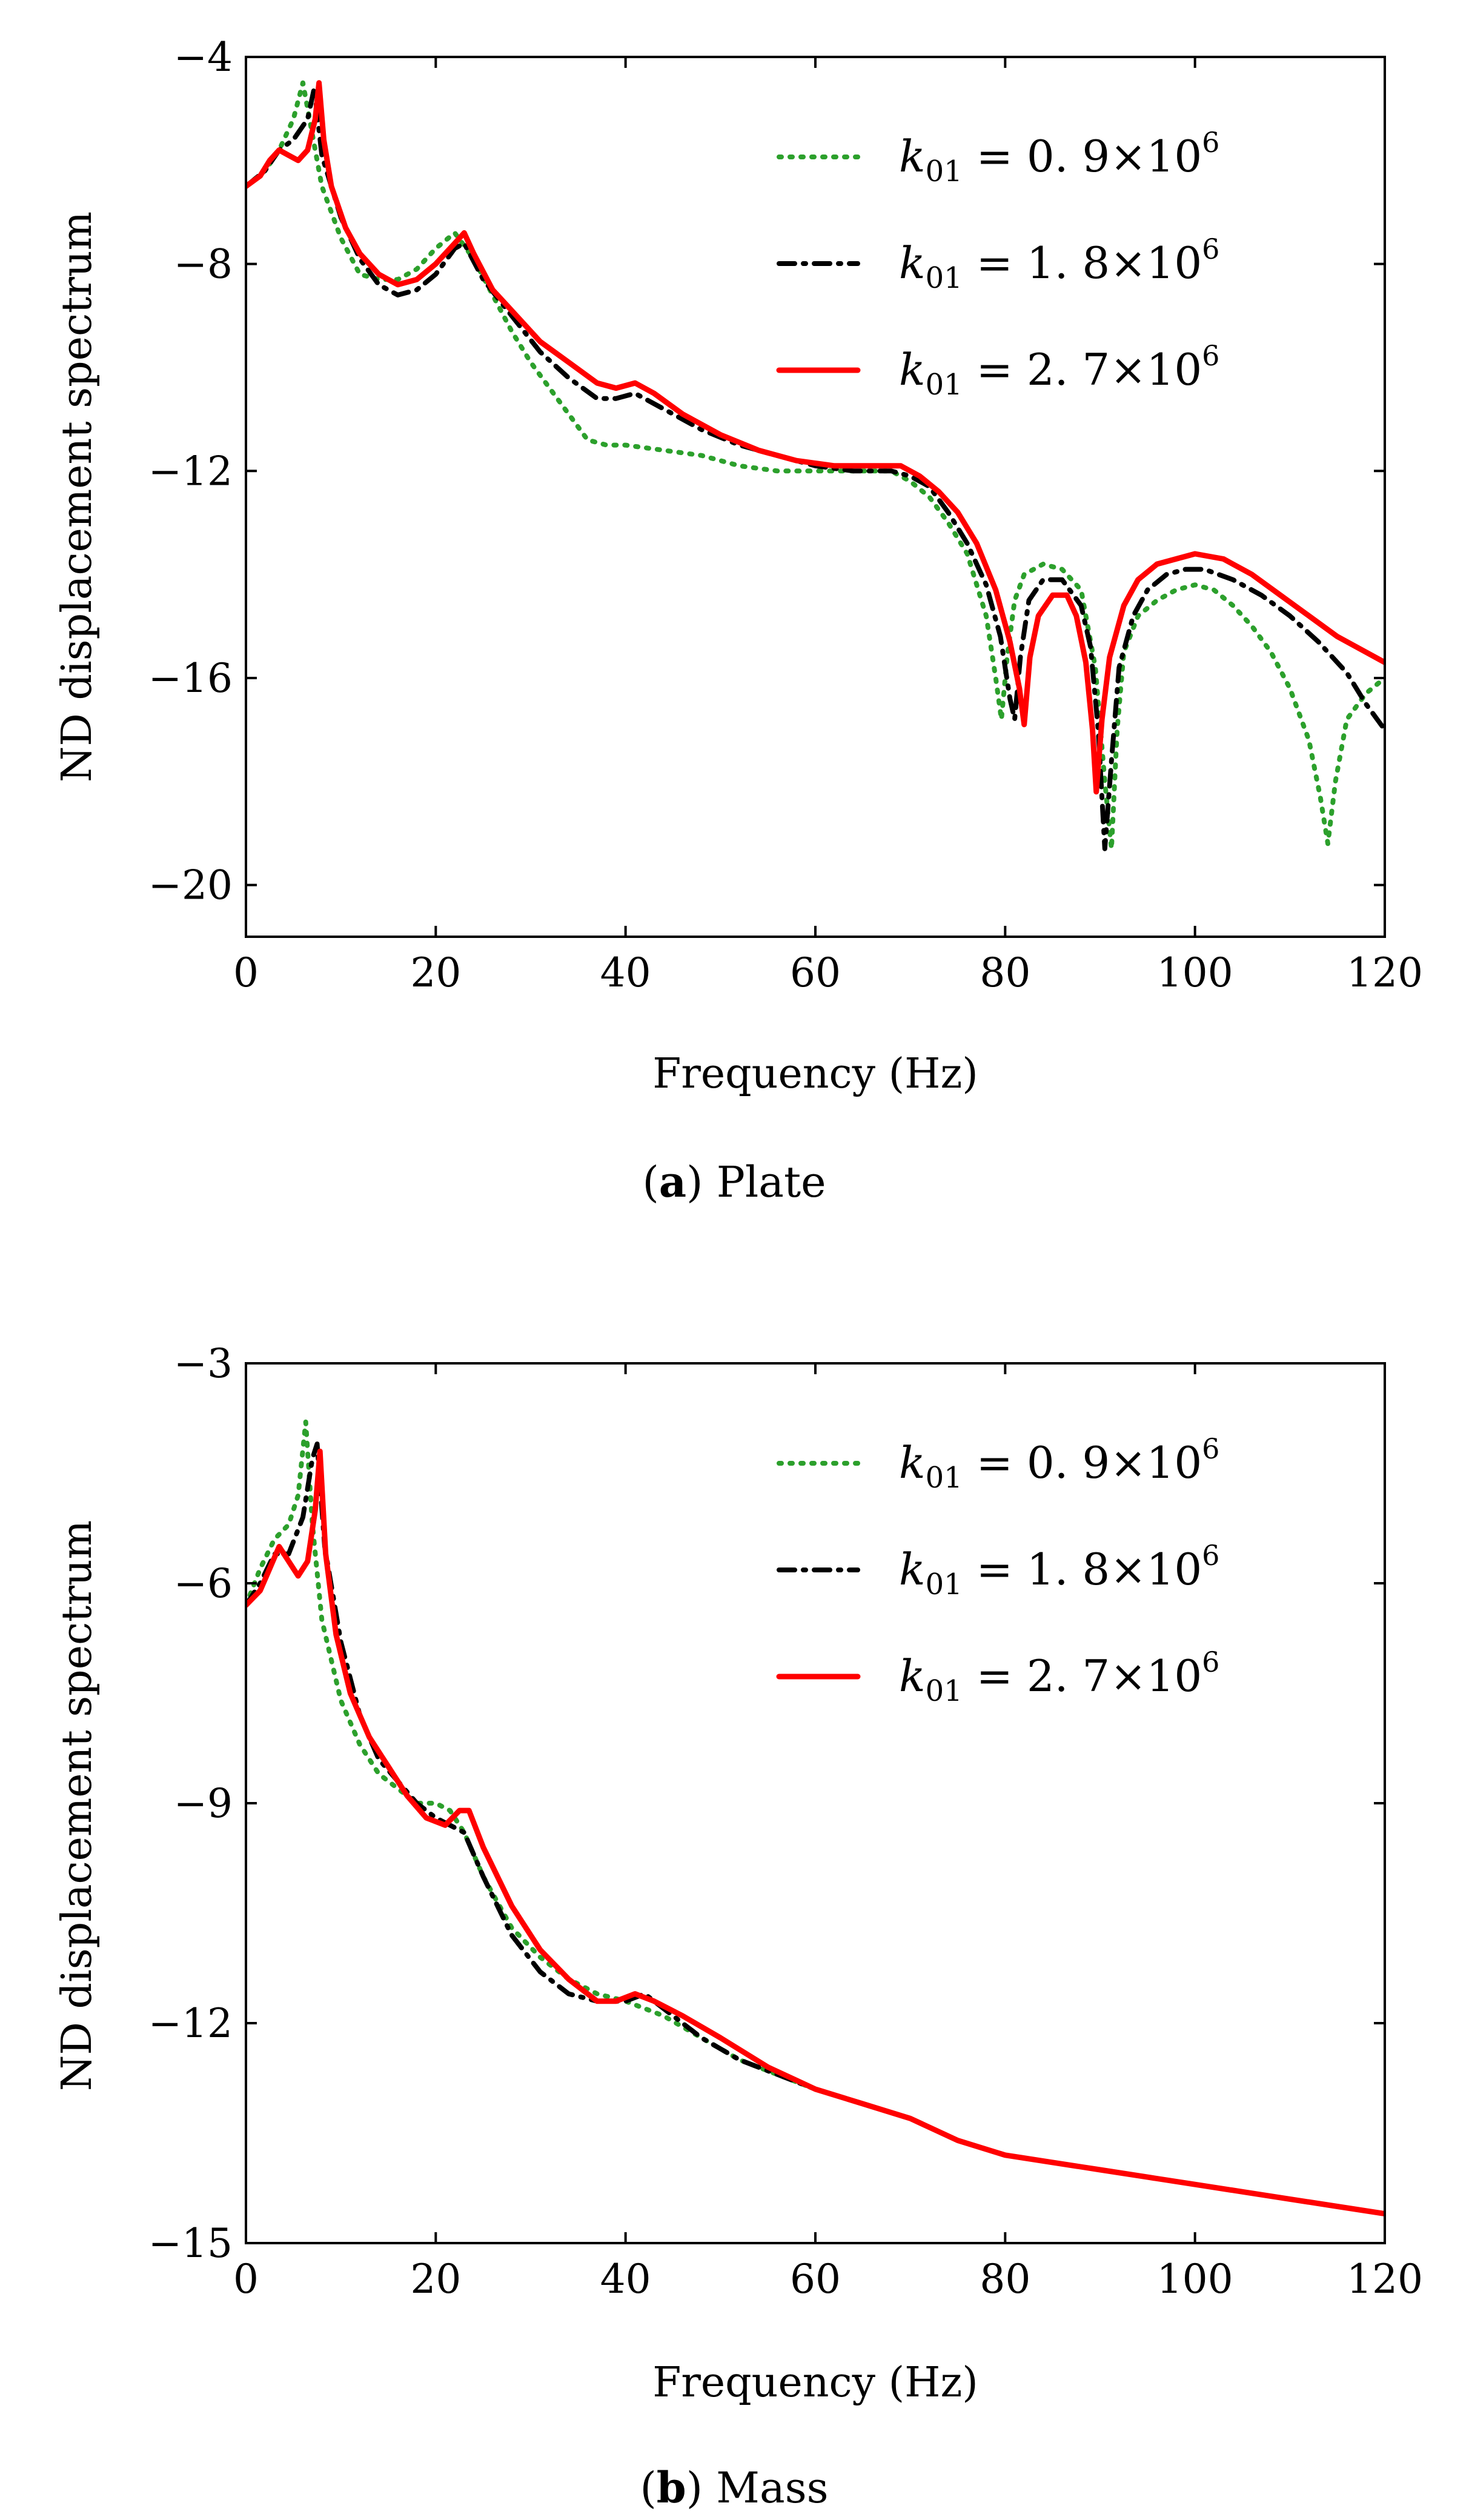 The image size is (1469, 2520). What do you see at coordinates (1059, 157) in the screenshot?
I see `plate-legend-label-1: k01 = 0. 9×106` at bounding box center [1059, 157].